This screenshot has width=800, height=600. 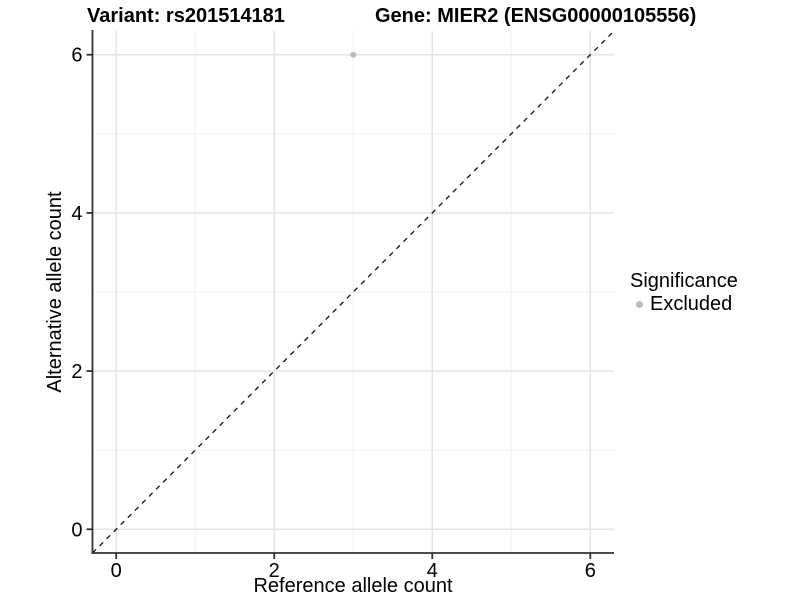 What do you see at coordinates (590, 571) in the screenshot?
I see `x-tick-label: 6` at bounding box center [590, 571].